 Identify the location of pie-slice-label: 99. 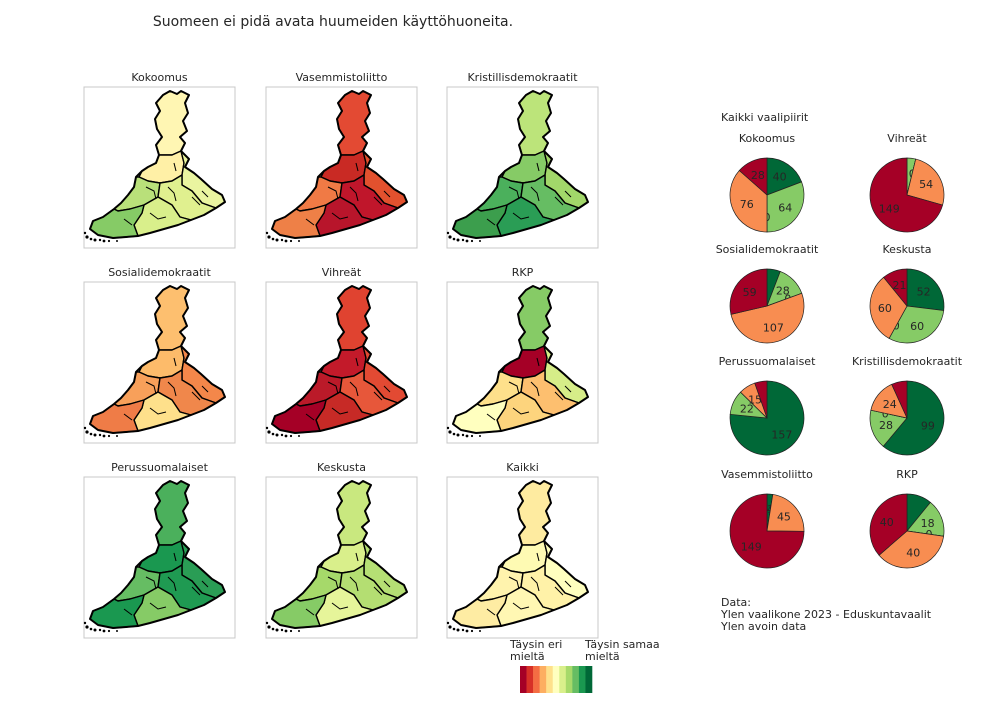
(928, 426).